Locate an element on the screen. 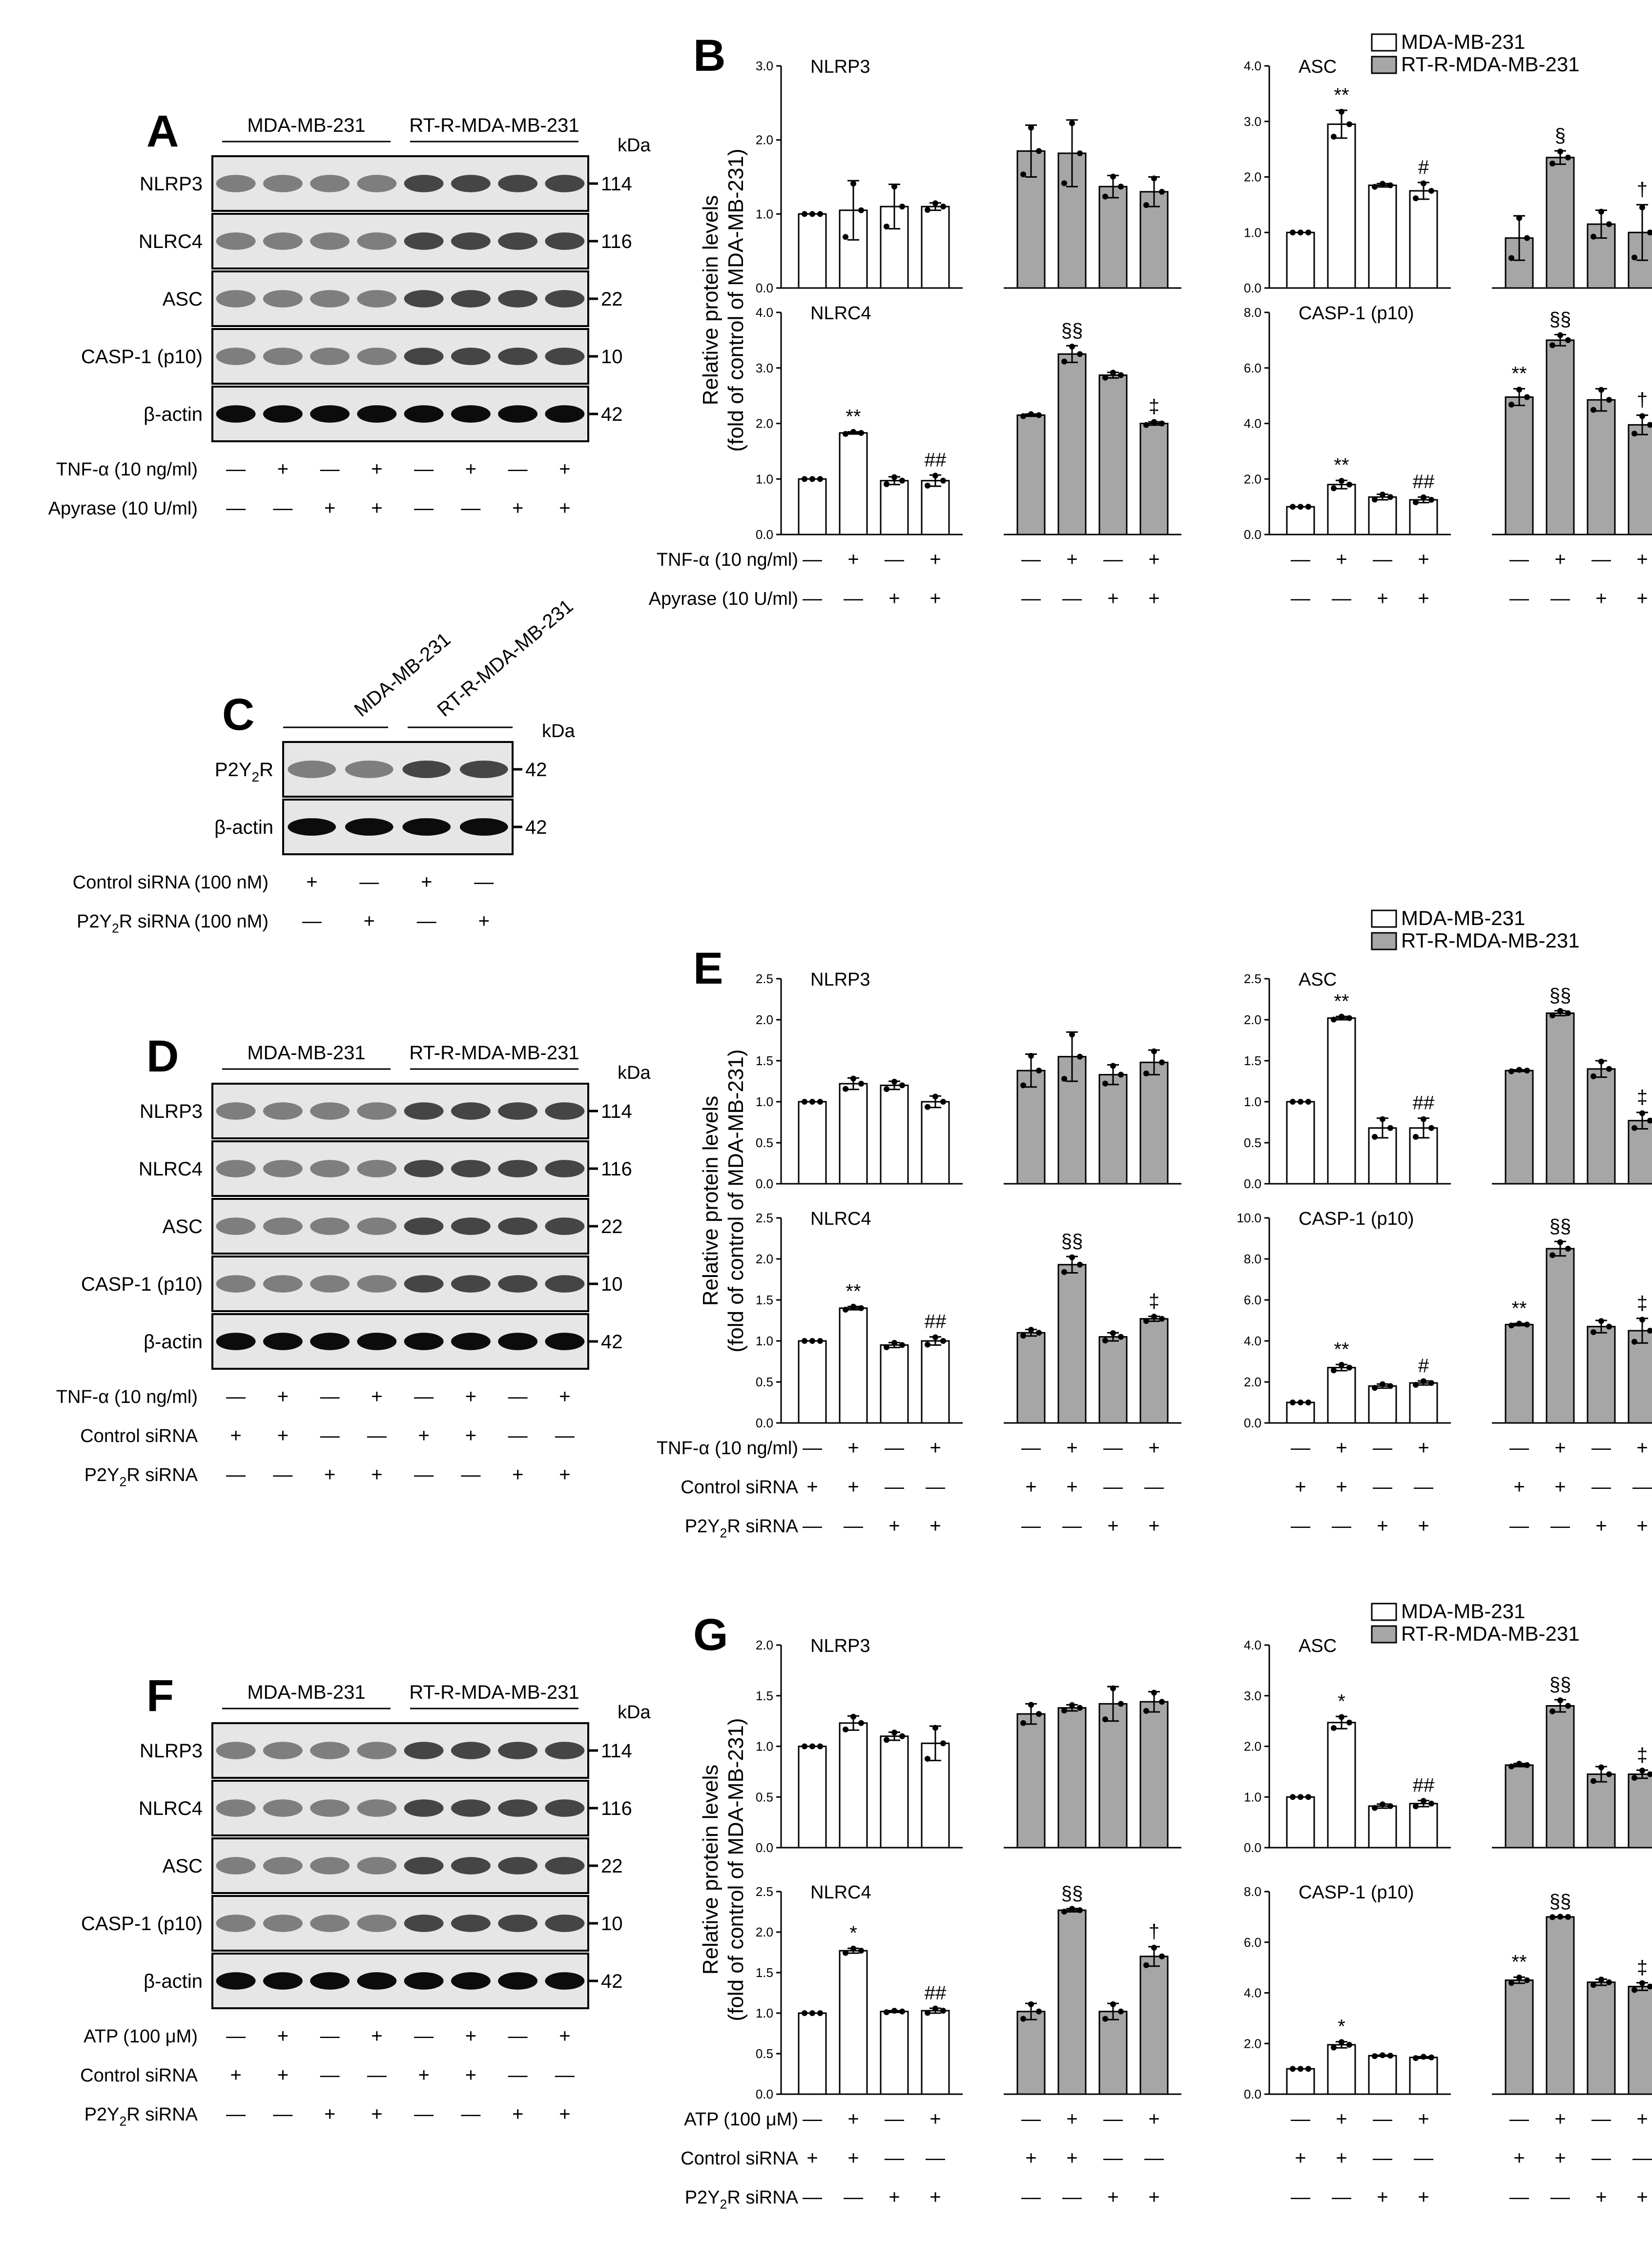 The image size is (1652, 2245). blot-group-label: RT-R-MDA-MB-231 is located at coordinates (494, 1053).